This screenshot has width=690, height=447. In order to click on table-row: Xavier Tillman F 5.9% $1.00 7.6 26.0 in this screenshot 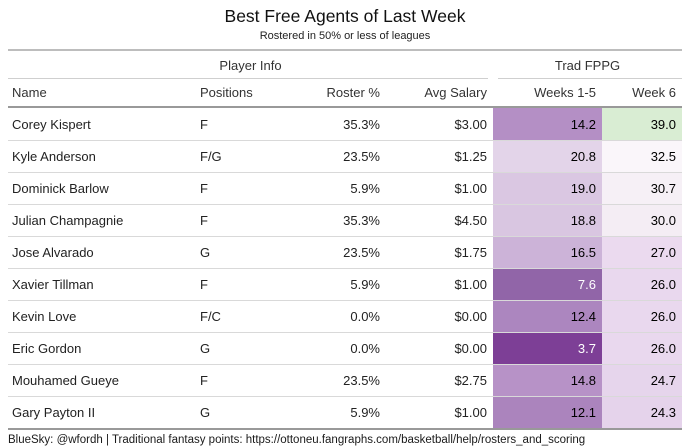, I will do `click(345, 284)`.